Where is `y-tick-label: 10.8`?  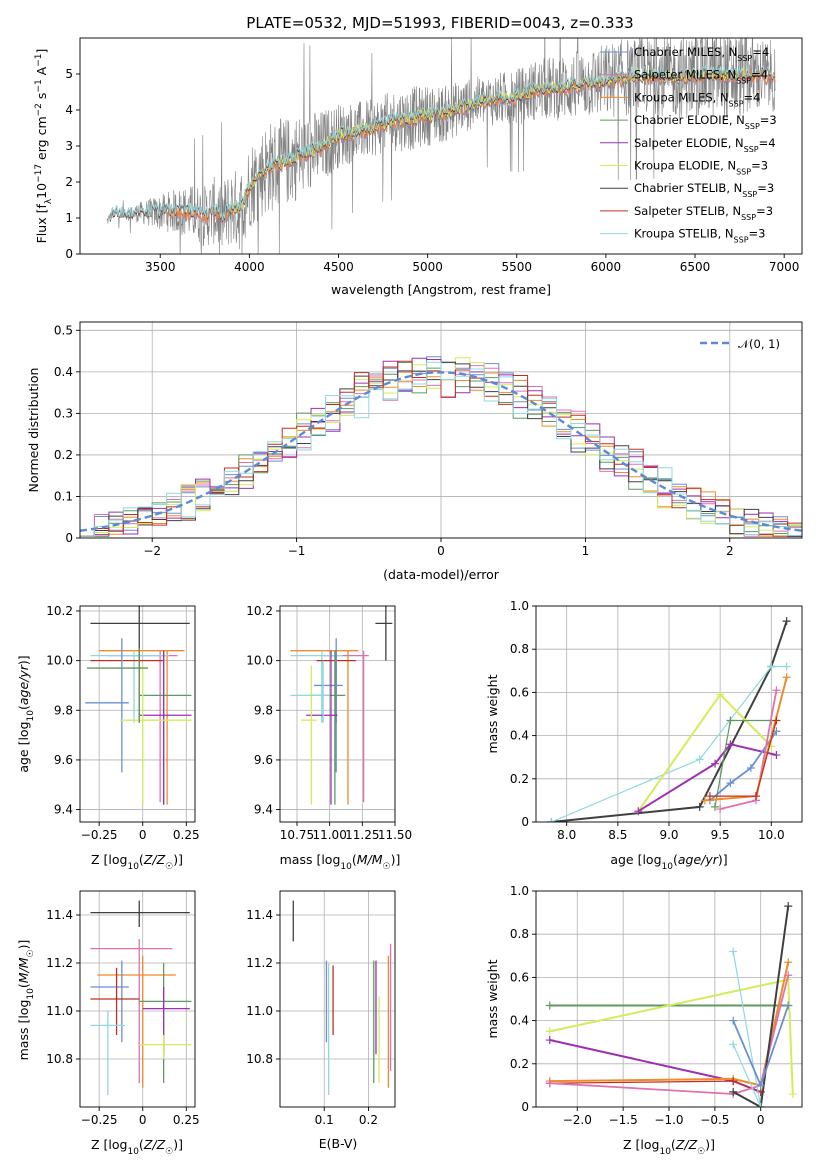 y-tick-label: 10.8 is located at coordinates (259, 1059).